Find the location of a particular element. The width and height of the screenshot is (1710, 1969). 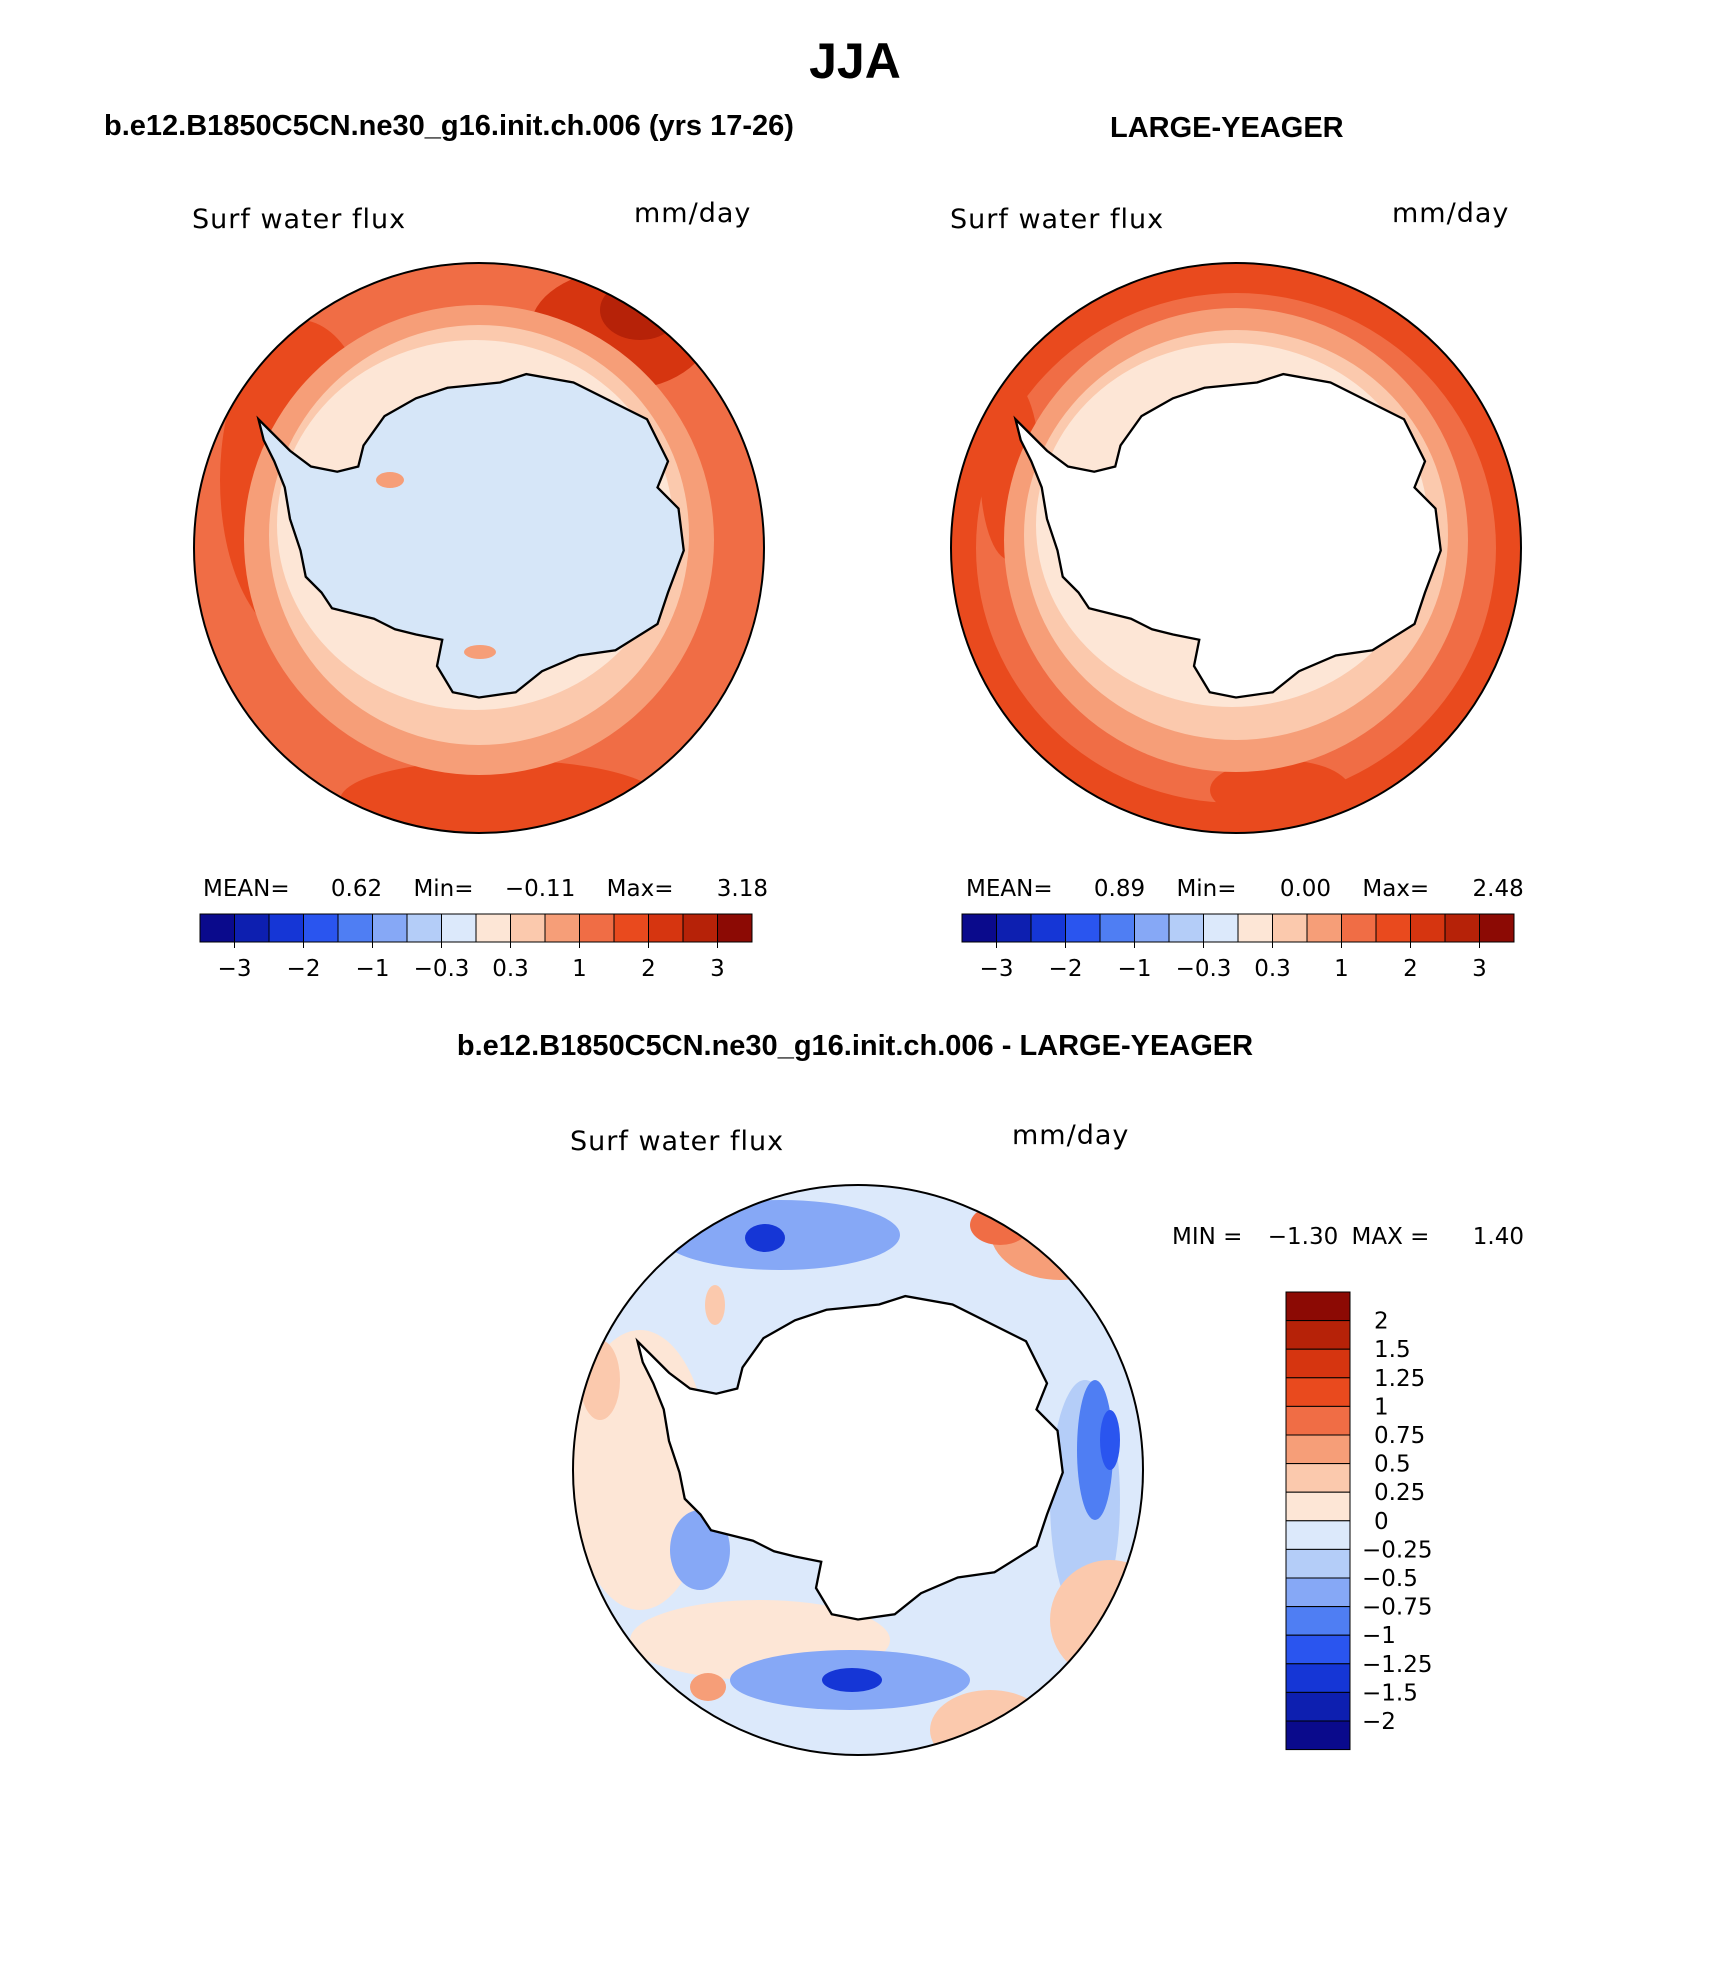

left-variable-label: Surf water flux is located at coordinates (299, 219).